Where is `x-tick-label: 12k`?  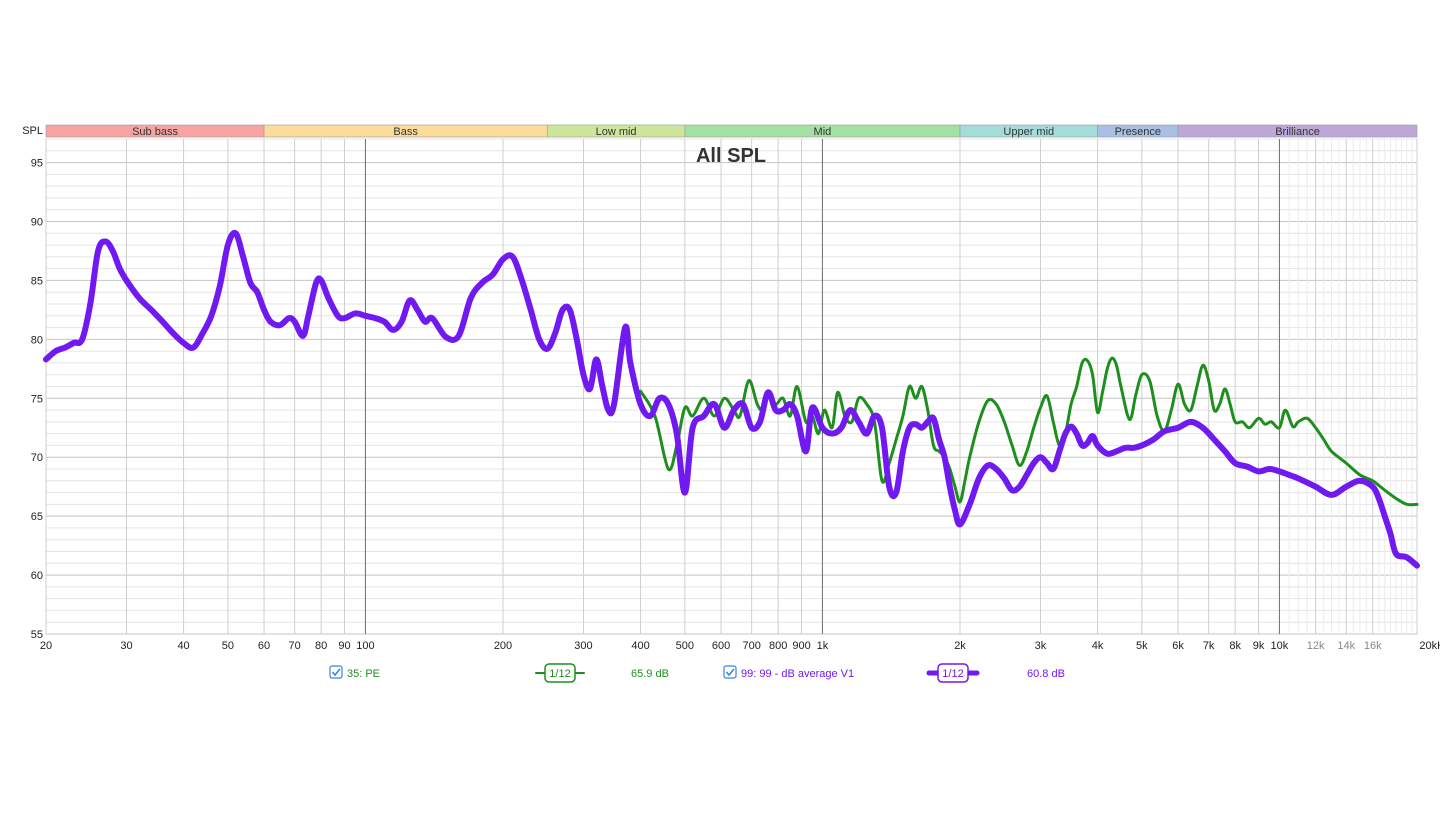
x-tick-label: 12k is located at coordinates (1316, 646).